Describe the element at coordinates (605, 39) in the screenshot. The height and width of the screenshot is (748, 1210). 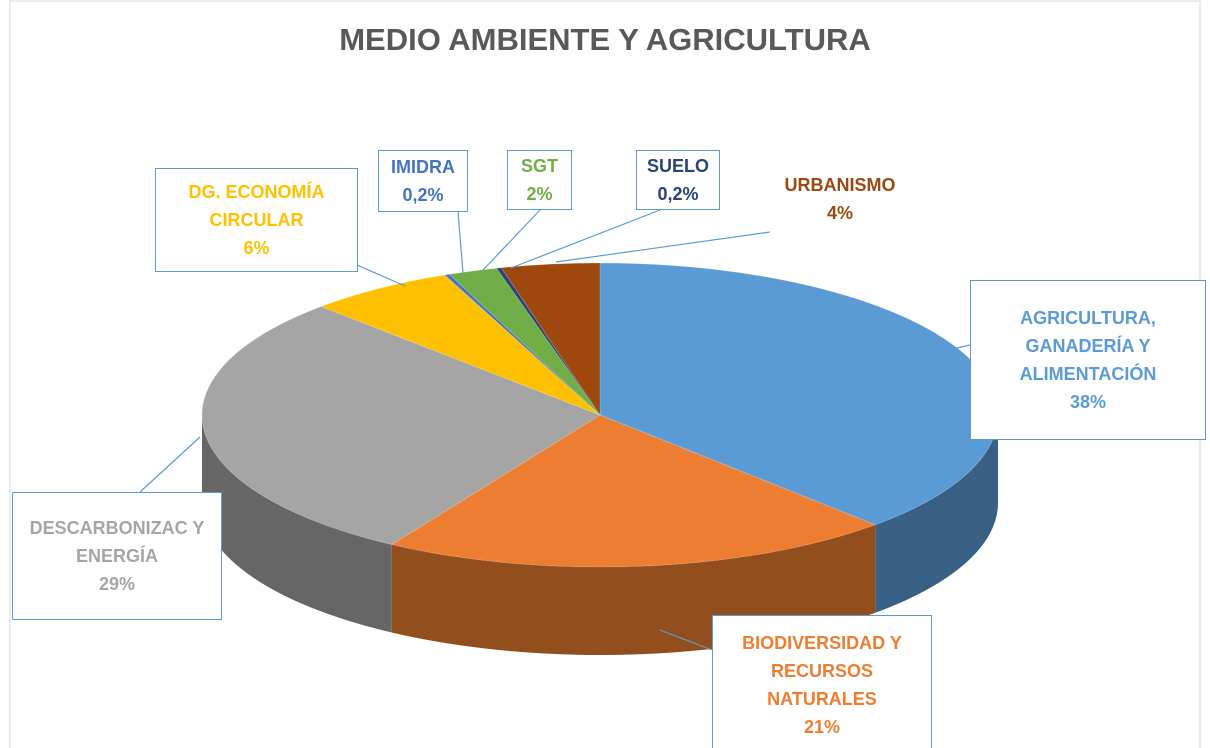
I see `chart-title: MEDIO AMBIENTE Y AGRICULTURA` at that location.